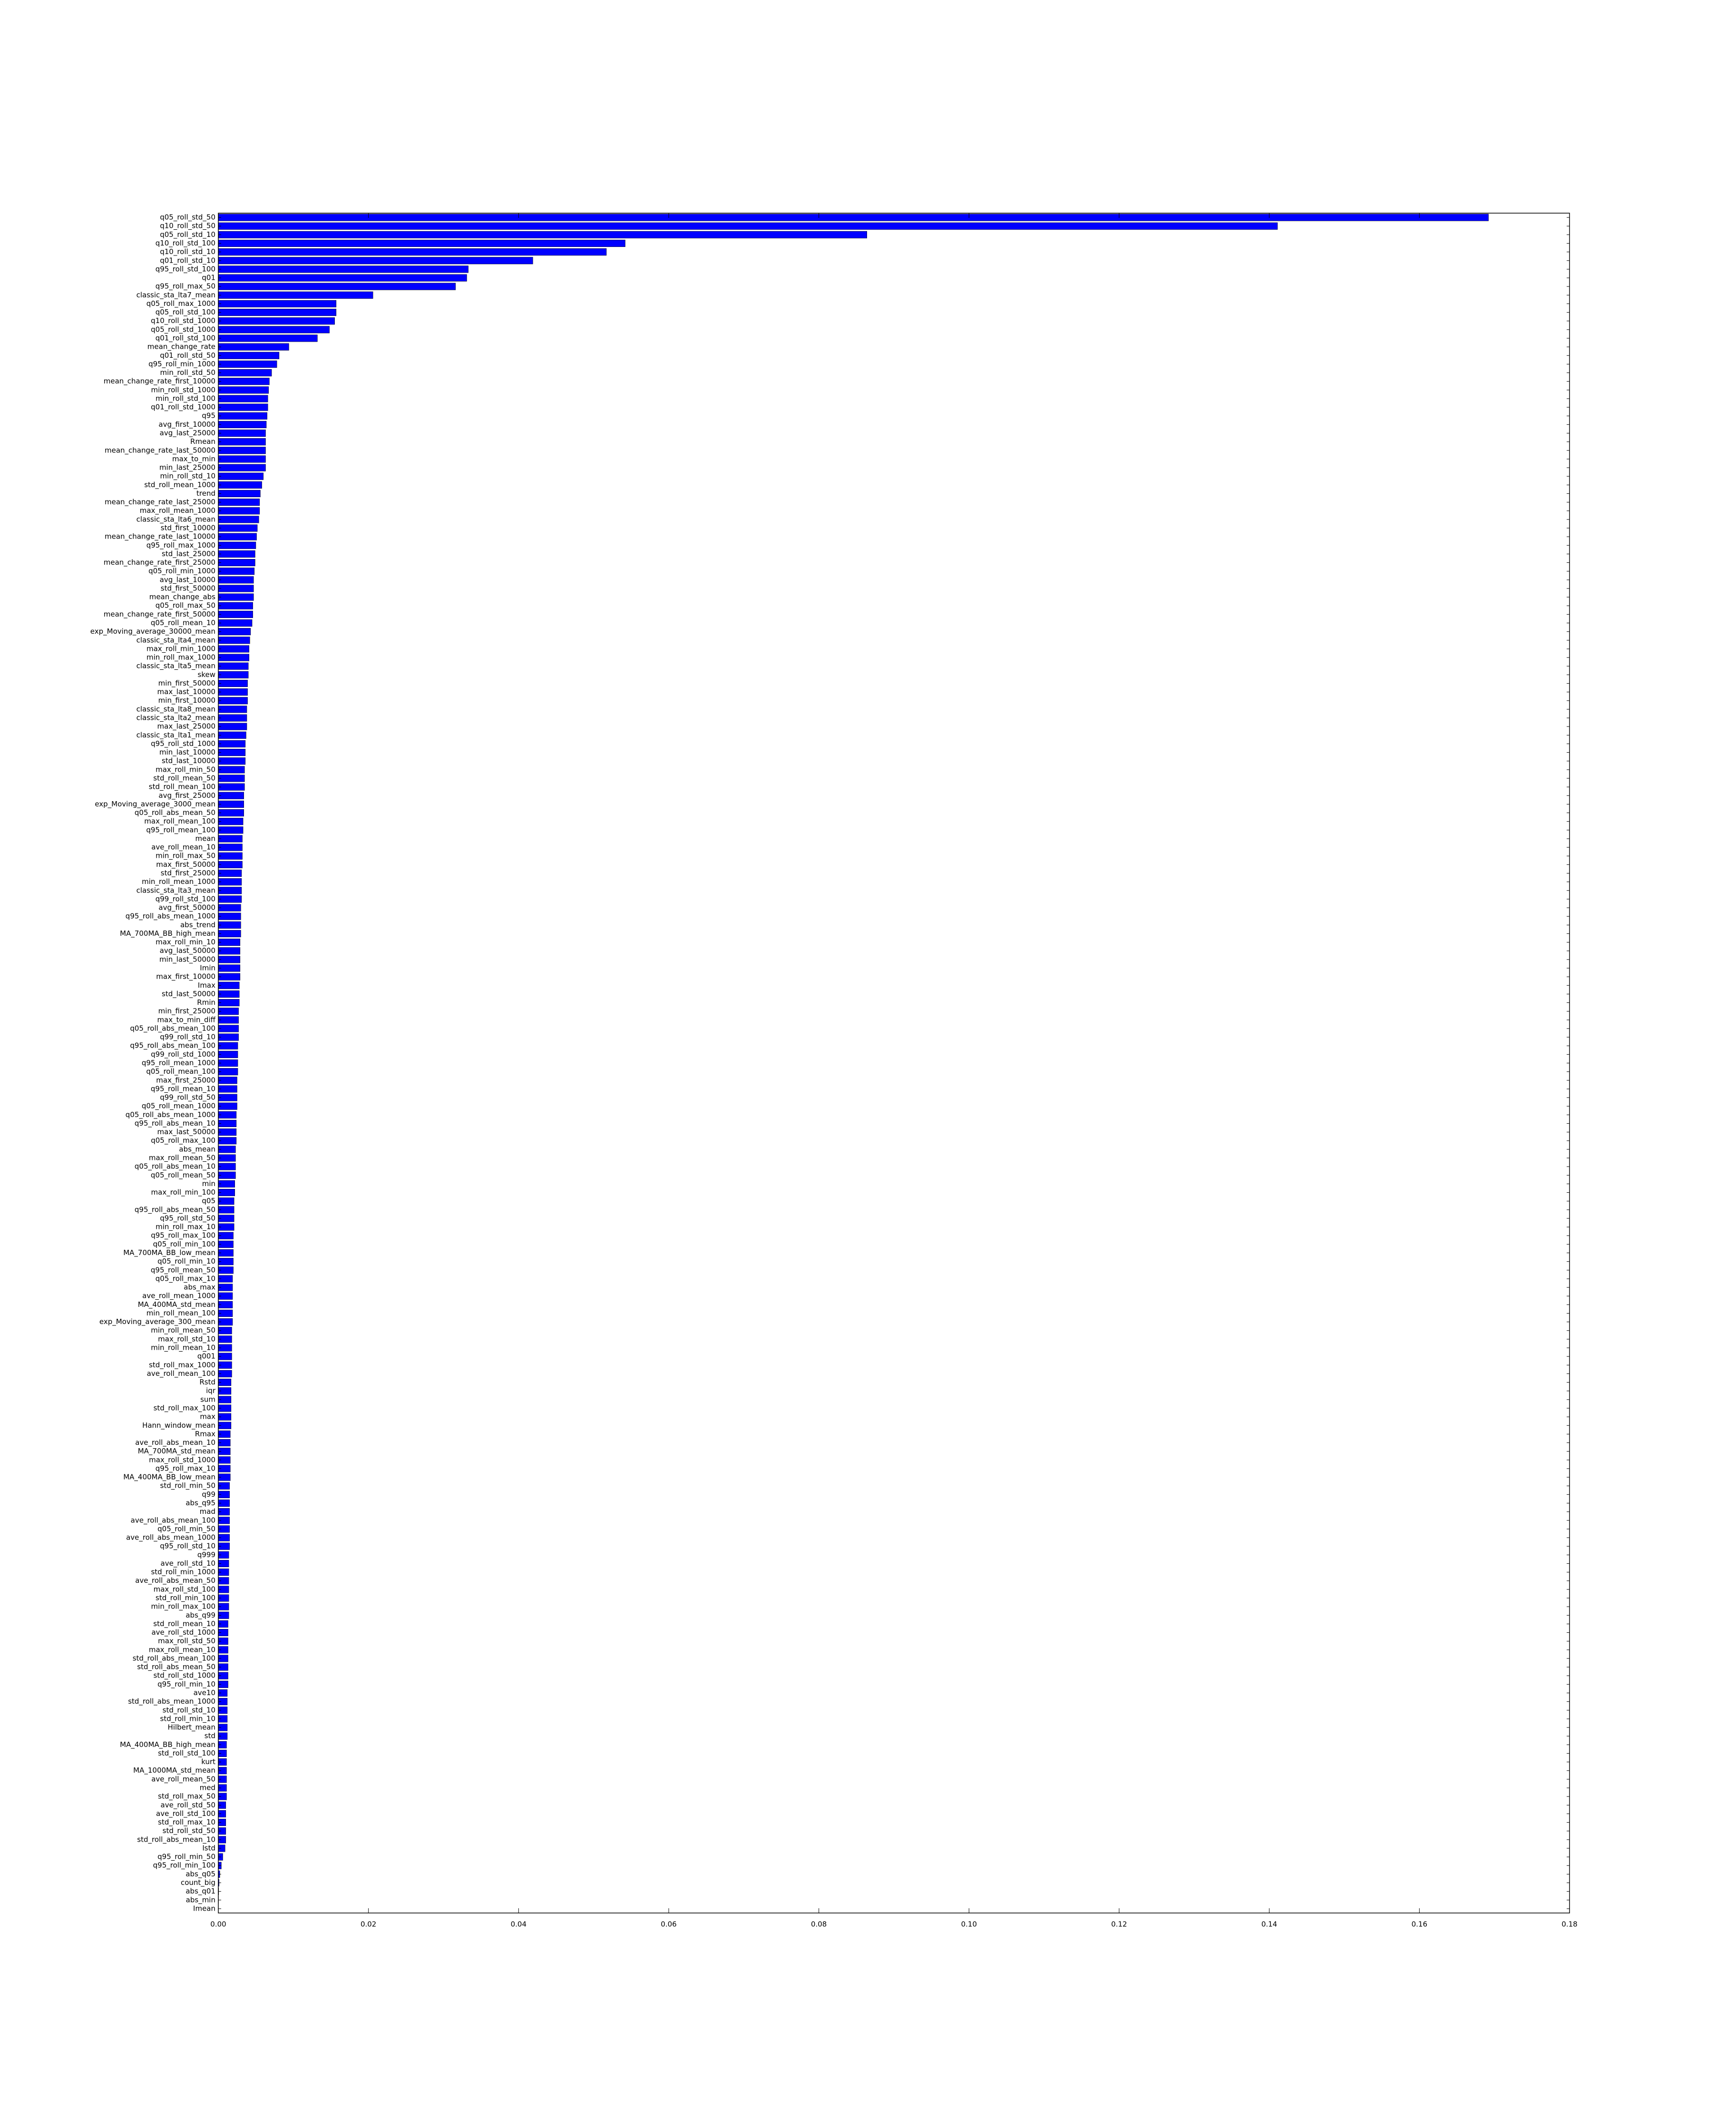 The width and height of the screenshot is (1736, 2119). What do you see at coordinates (187, 907) in the screenshot?
I see `y-tick-label: avg_first_50000` at bounding box center [187, 907].